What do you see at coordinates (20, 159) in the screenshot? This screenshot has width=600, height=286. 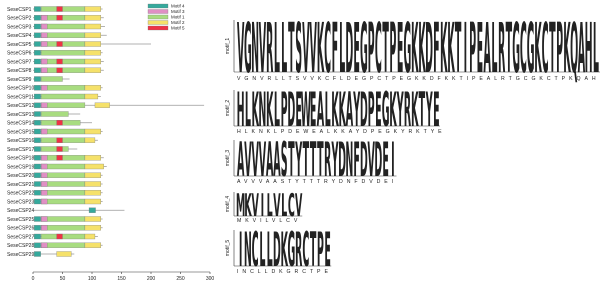 I see `gene-name: SeseCSP18` at bounding box center [20, 159].